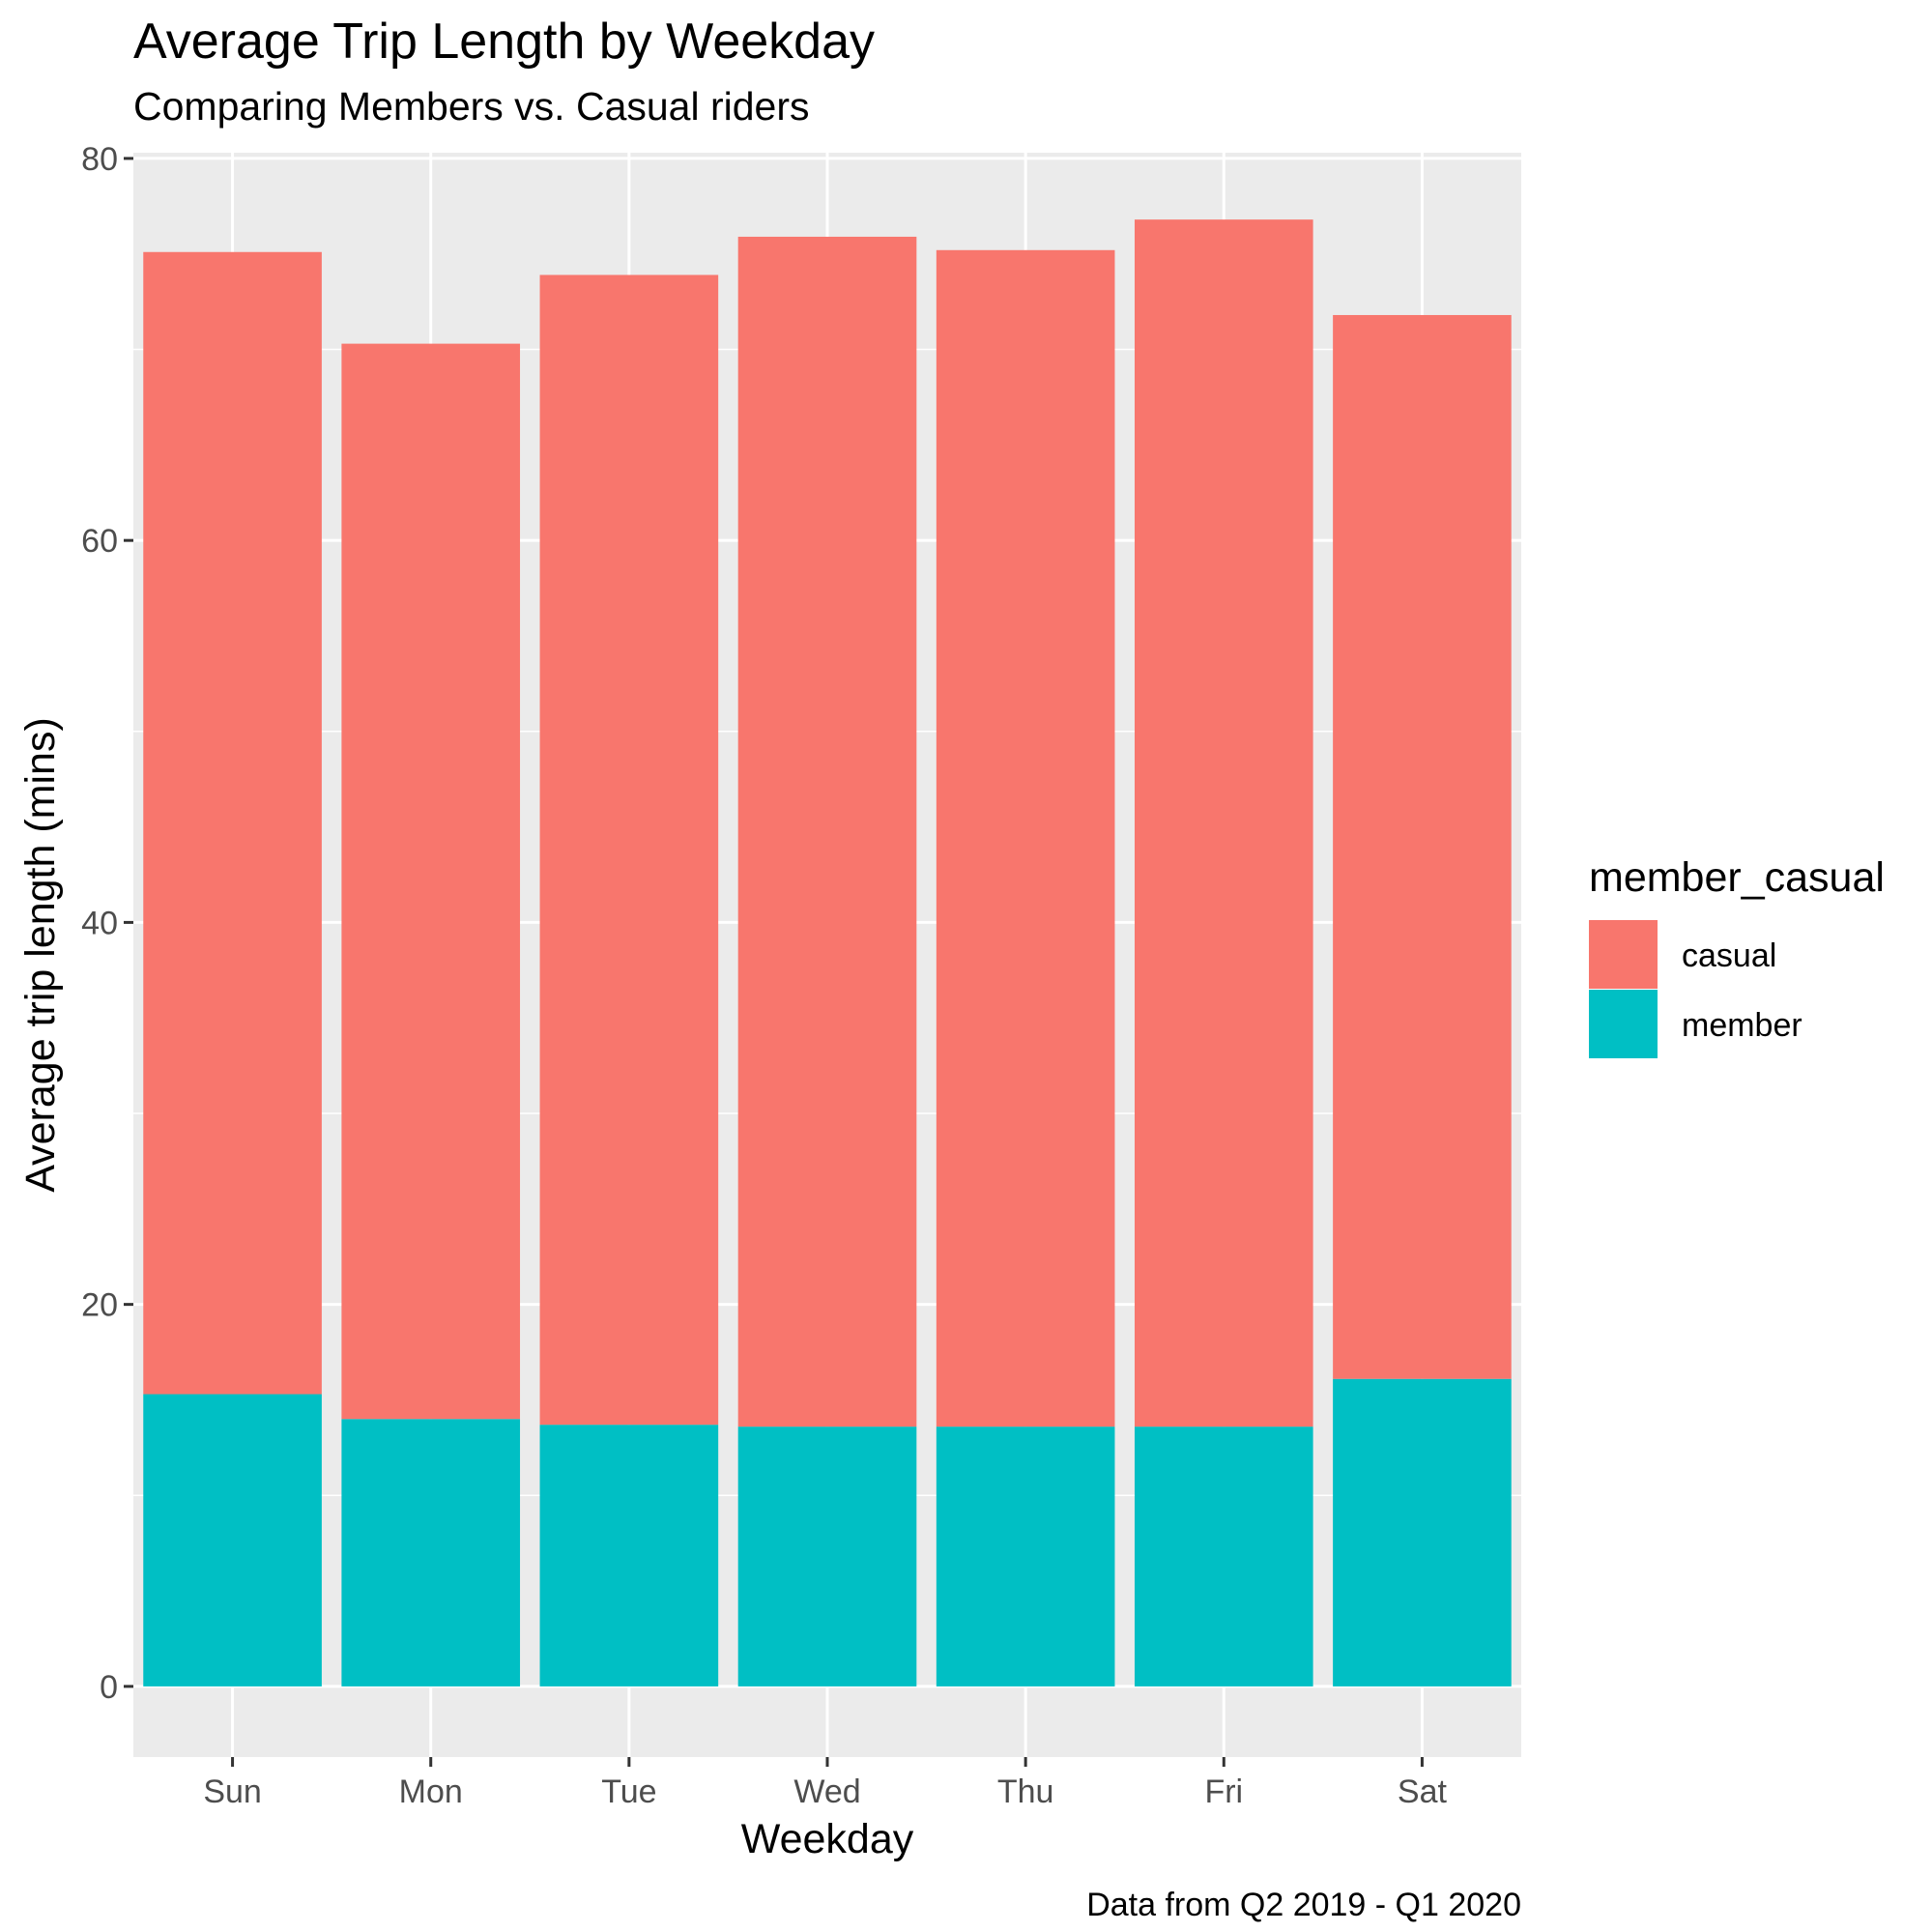 This screenshot has height=1932, width=1932. What do you see at coordinates (1422, 1532) in the screenshot?
I see `bar-member-sat` at bounding box center [1422, 1532].